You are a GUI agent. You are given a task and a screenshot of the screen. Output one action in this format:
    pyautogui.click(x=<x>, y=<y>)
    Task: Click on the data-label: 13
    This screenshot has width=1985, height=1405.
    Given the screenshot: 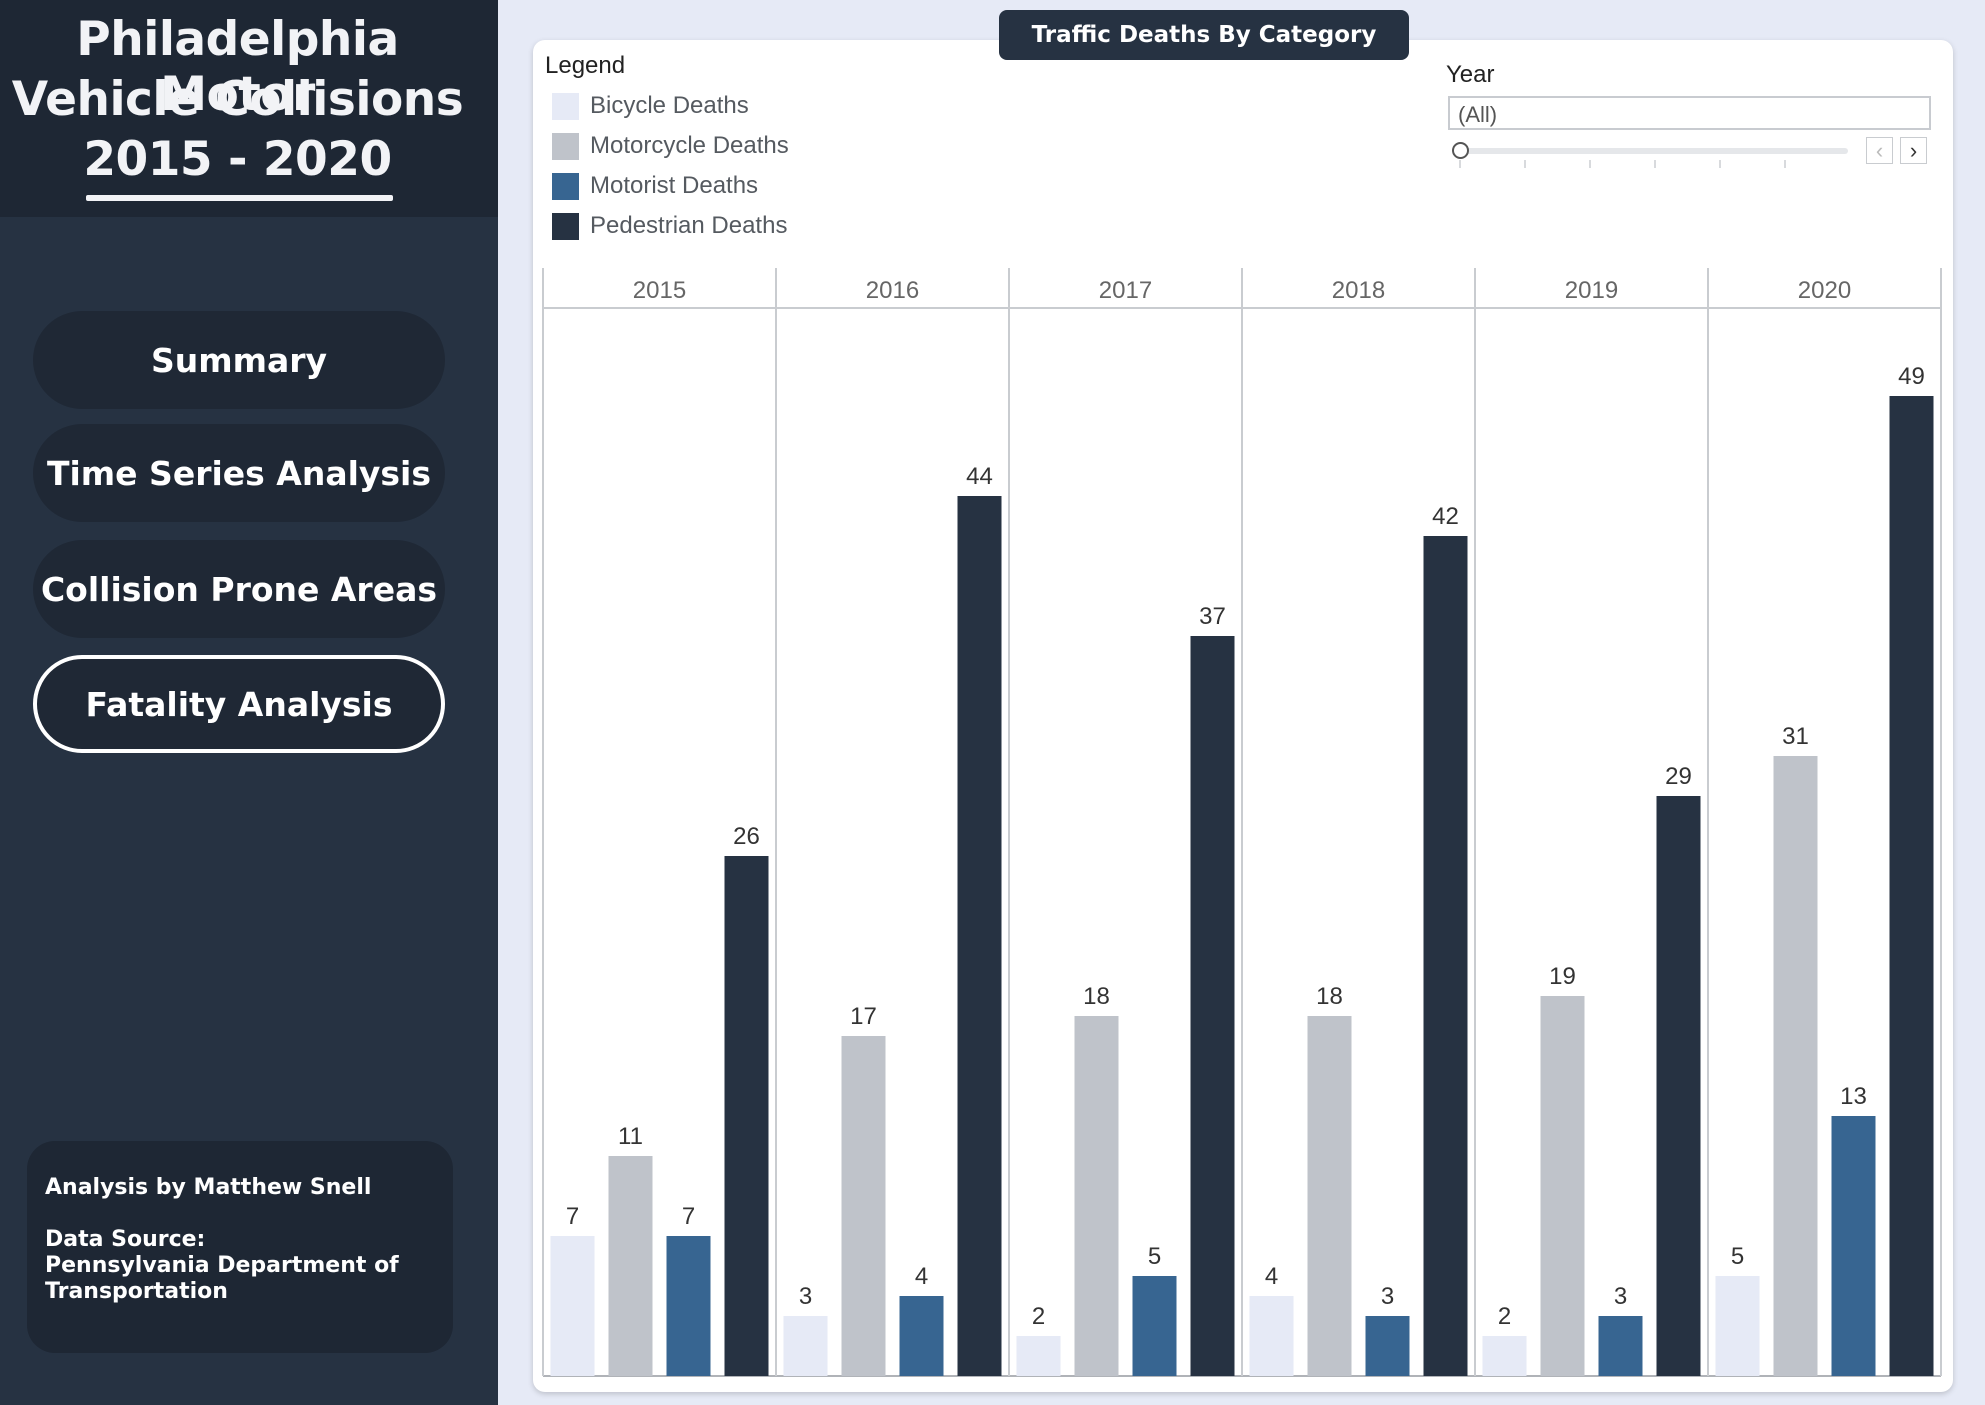 What is the action you would take?
    pyautogui.click(x=1853, y=1096)
    